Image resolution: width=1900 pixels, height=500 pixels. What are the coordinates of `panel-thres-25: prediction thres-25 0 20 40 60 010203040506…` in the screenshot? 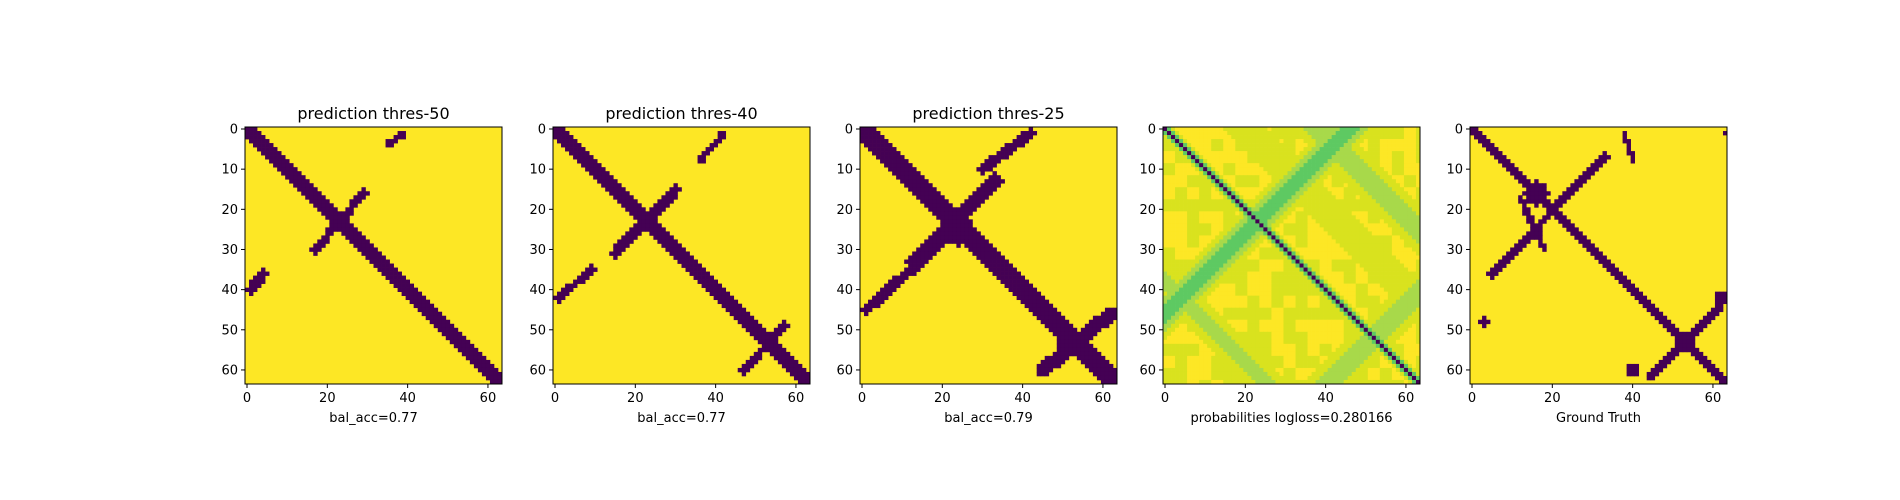 It's located at (977, 265).